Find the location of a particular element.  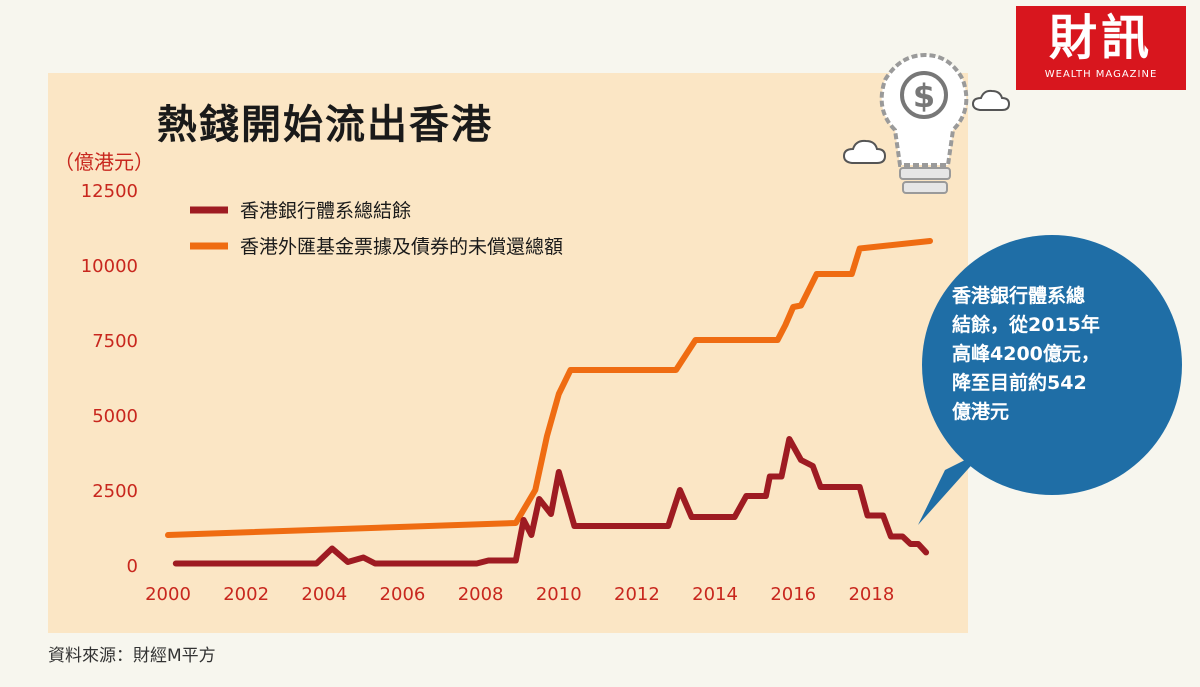

annotation-line: 降至目前約542 is located at coordinates (1019, 383).